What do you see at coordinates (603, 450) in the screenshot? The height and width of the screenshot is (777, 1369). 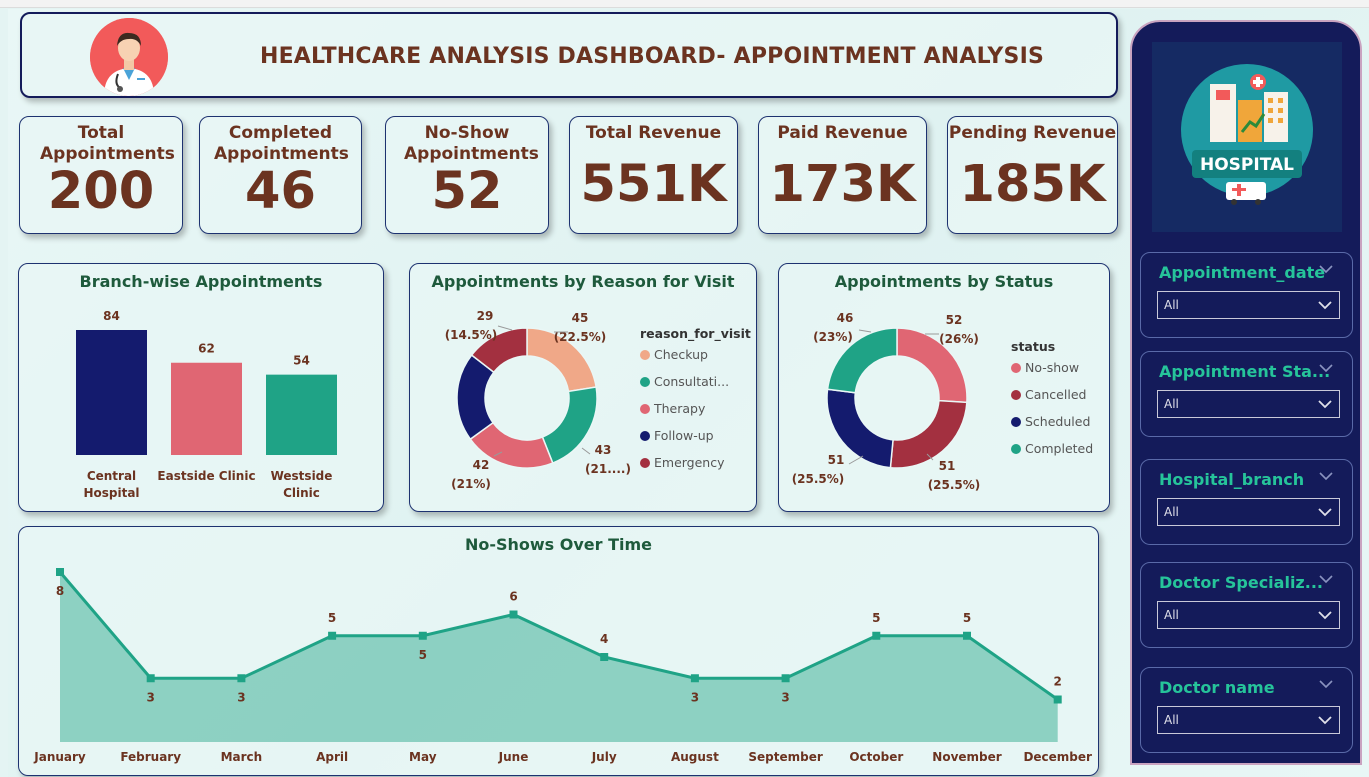 I see `slice-count-label: 43` at bounding box center [603, 450].